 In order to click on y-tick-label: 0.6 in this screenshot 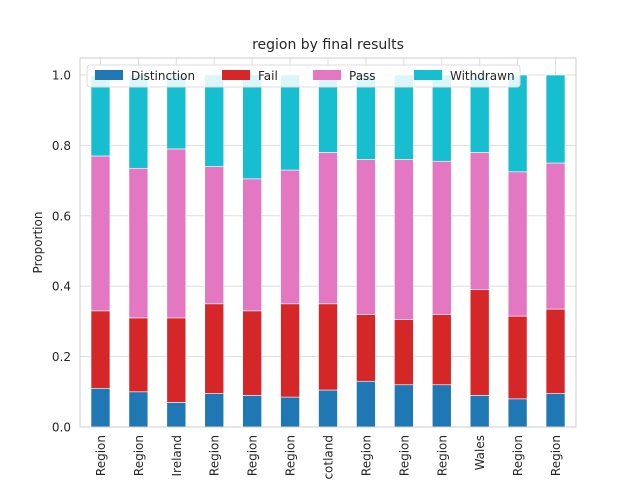, I will do `click(61, 216)`.